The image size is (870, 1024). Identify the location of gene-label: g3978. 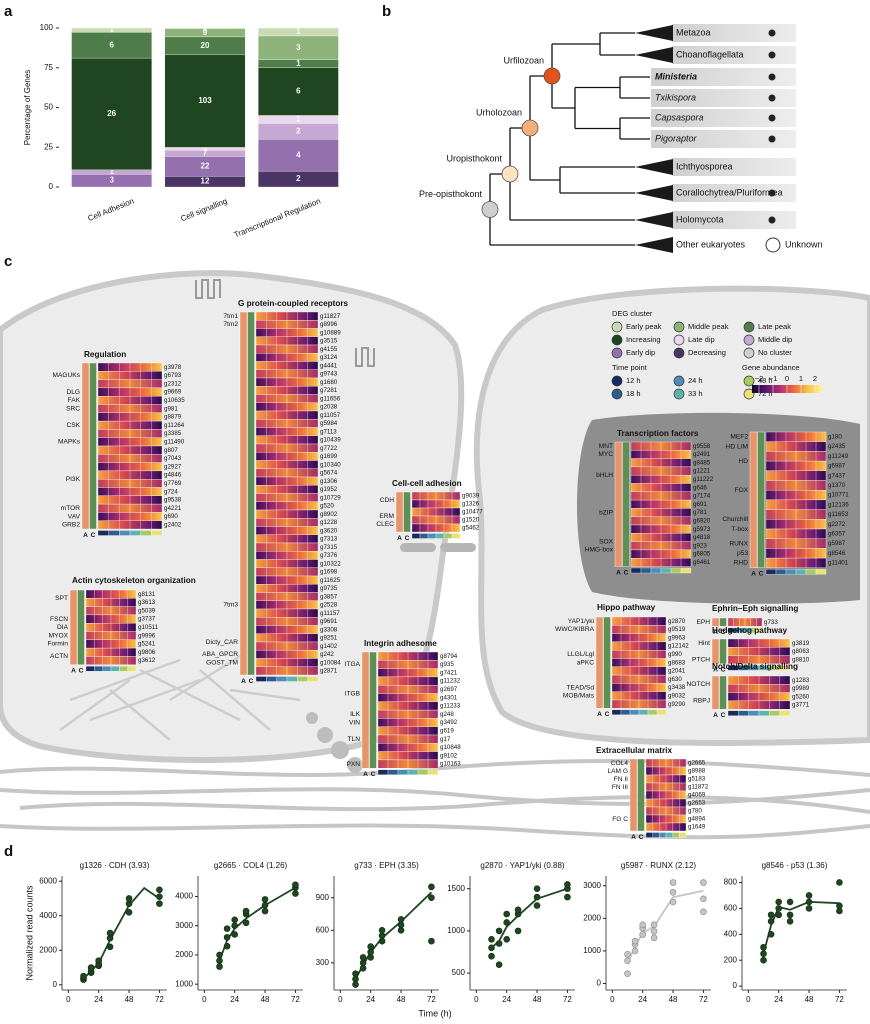
(173, 367).